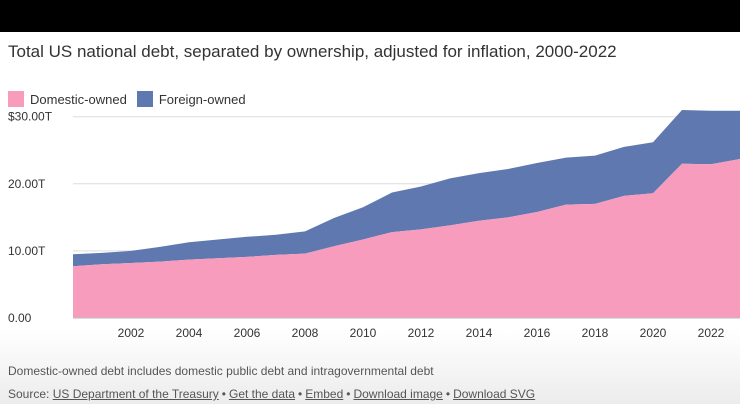 The image size is (740, 404). Describe the element at coordinates (30, 117) in the screenshot. I see `y-tick-label: $30.00T` at that location.